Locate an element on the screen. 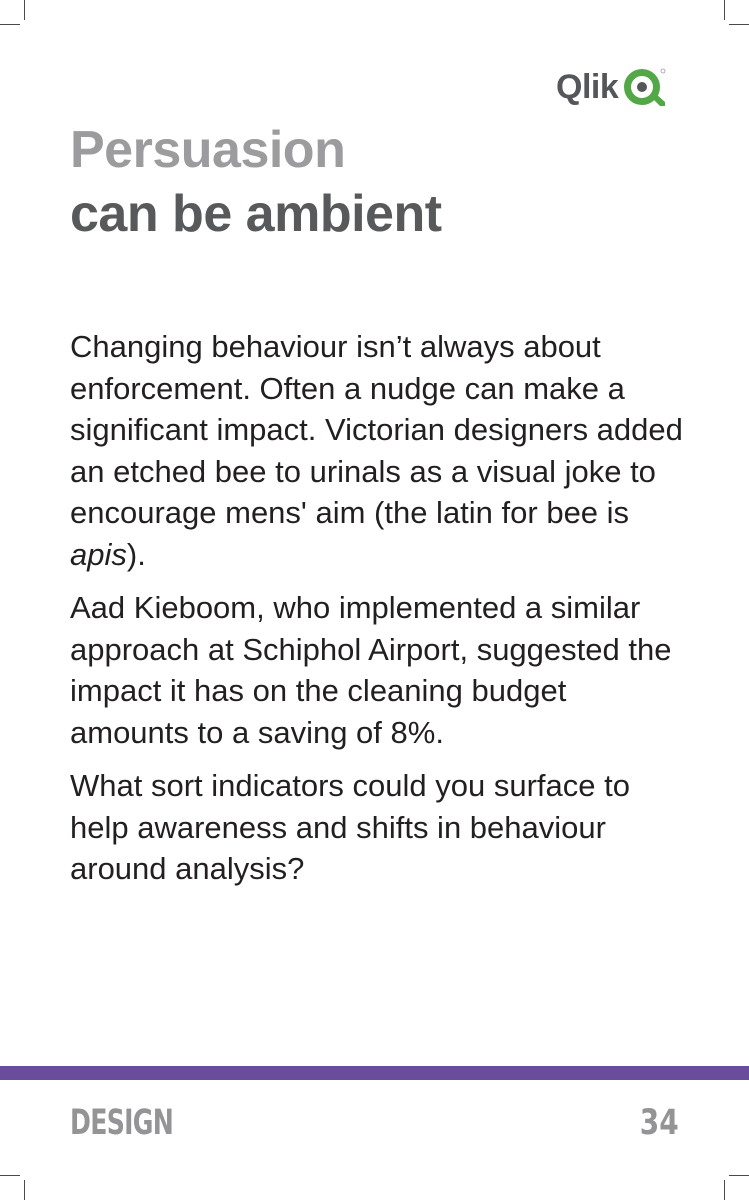 The width and height of the screenshot is (749, 1200). page-number: 34 is located at coordinates (659, 1123).